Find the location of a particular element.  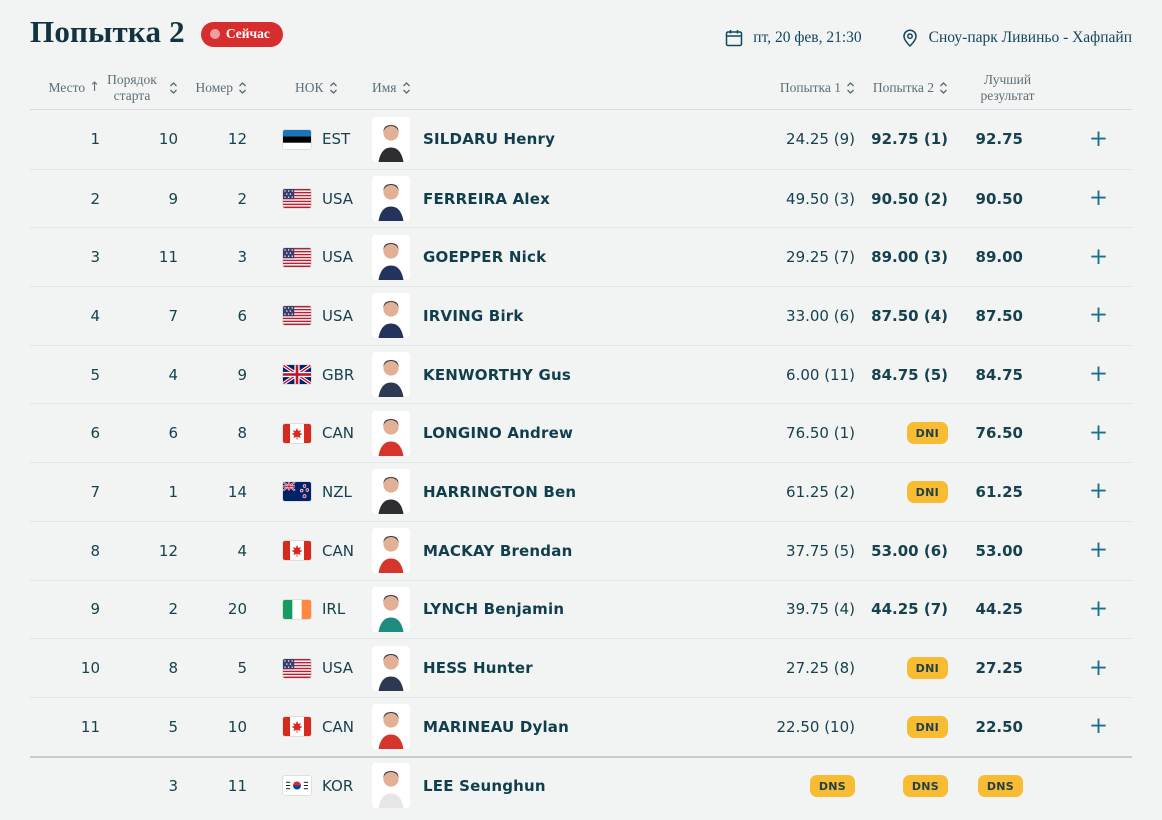

header-start-order-label: Порядок старта is located at coordinates (132, 87).